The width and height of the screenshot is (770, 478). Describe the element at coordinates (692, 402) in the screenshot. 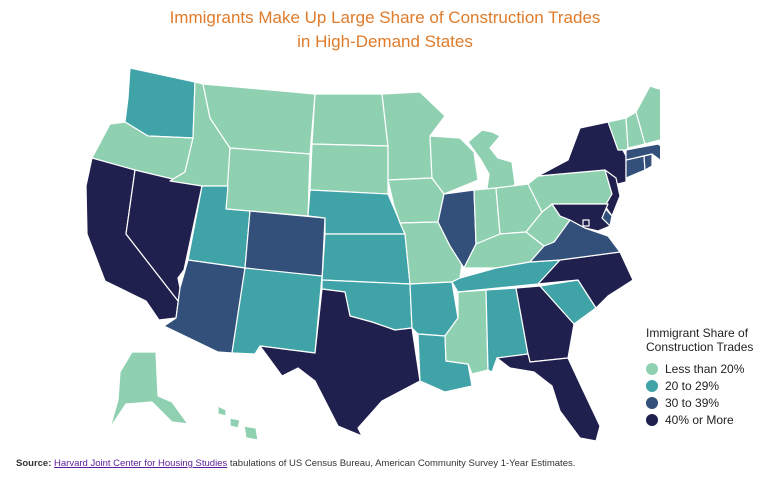

I see `legend-item-label: 30 to 39%` at that location.